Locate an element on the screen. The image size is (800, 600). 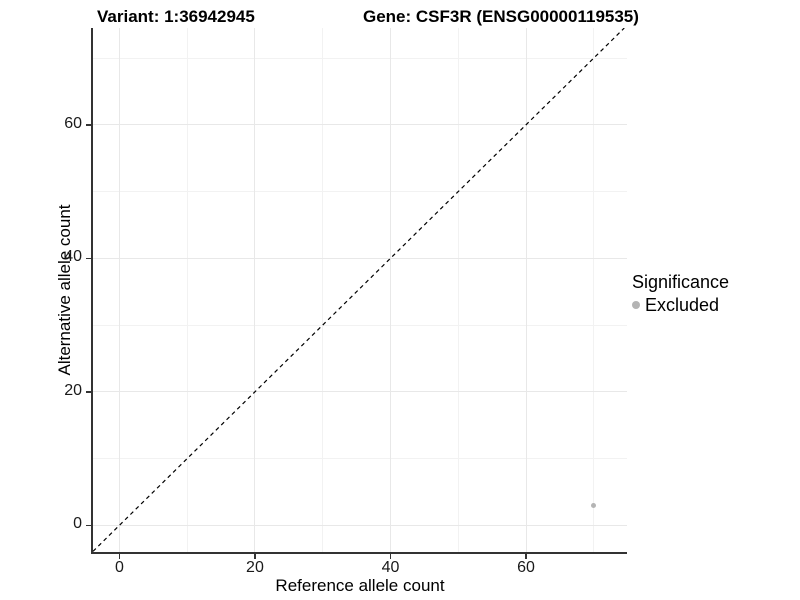
y-tick-label: 40 is located at coordinates (73, 257).